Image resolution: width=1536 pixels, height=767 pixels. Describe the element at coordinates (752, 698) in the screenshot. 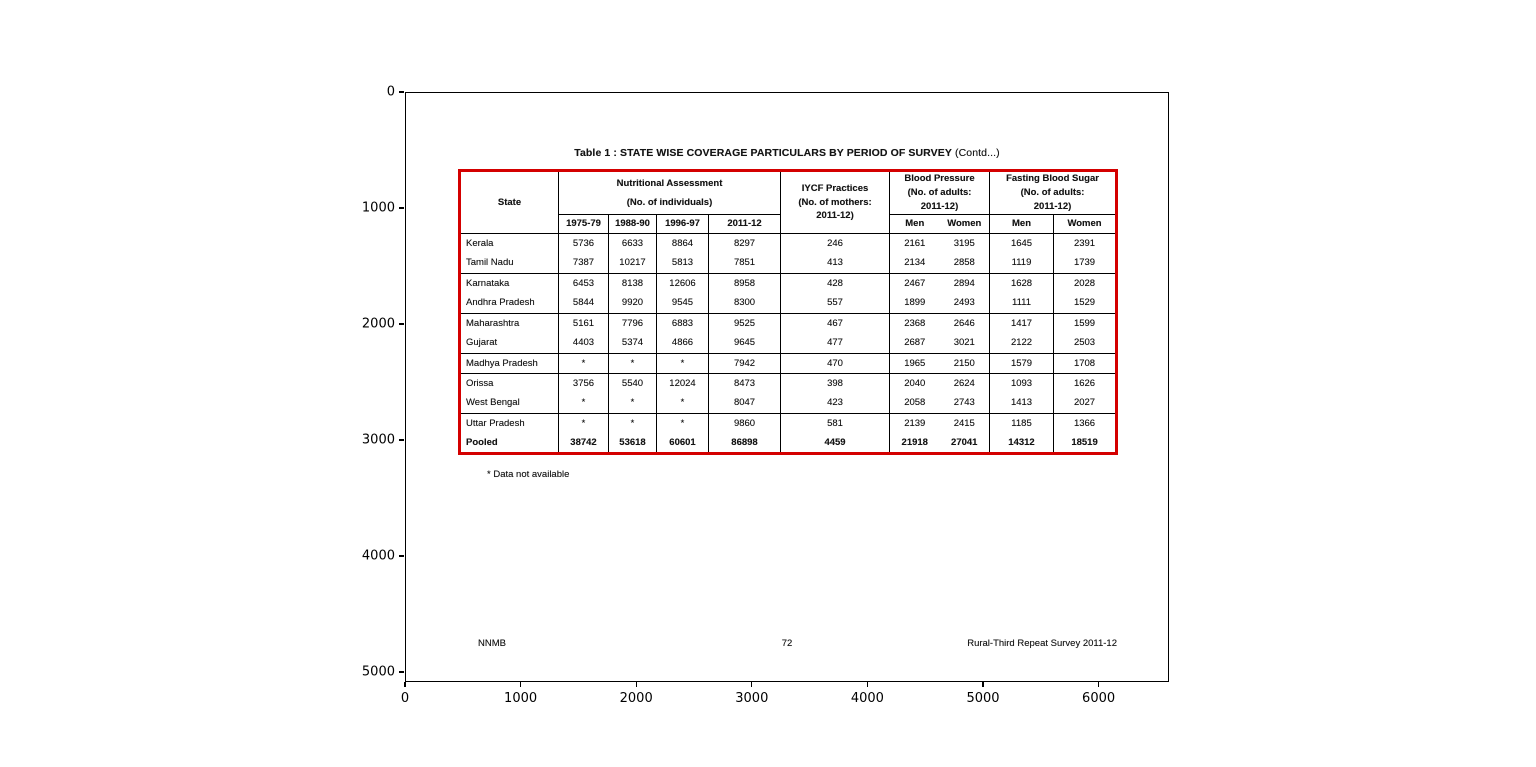

I see `x-axis-tick-label: 3000` at that location.